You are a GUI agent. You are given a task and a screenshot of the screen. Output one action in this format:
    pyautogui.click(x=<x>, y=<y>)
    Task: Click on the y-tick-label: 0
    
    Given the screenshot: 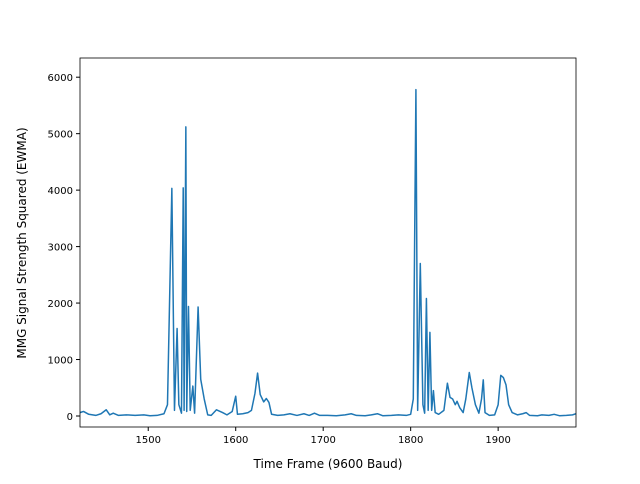 What is the action you would take?
    pyautogui.click(x=70, y=417)
    